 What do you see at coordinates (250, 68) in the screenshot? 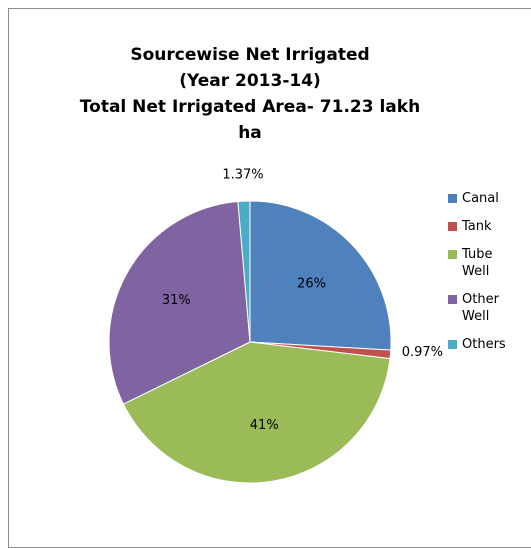
I see `chart-title: Sourcewise Net Irrigated (Year 2013-14)` at bounding box center [250, 68].